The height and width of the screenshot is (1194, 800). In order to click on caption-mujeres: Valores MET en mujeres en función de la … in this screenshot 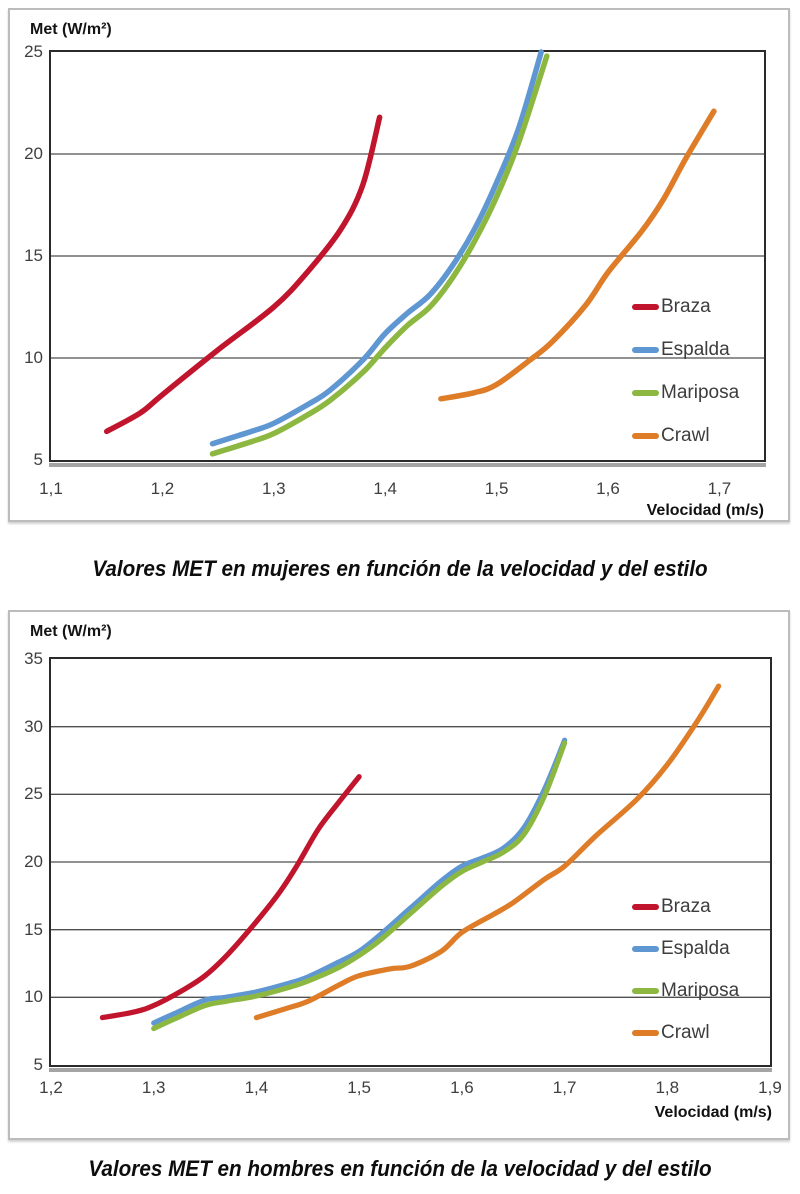, I will do `click(400, 568)`.